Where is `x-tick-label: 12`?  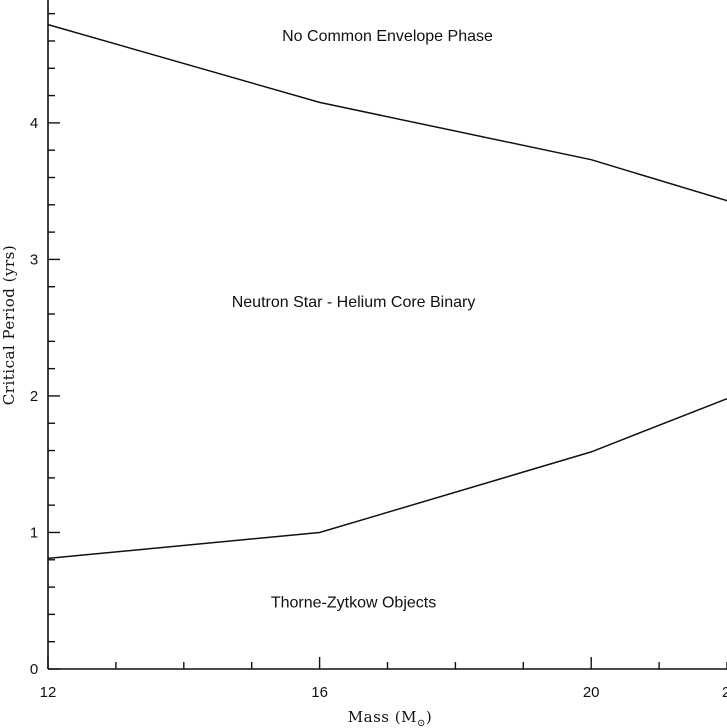
x-tick-label: 12 is located at coordinates (48, 692).